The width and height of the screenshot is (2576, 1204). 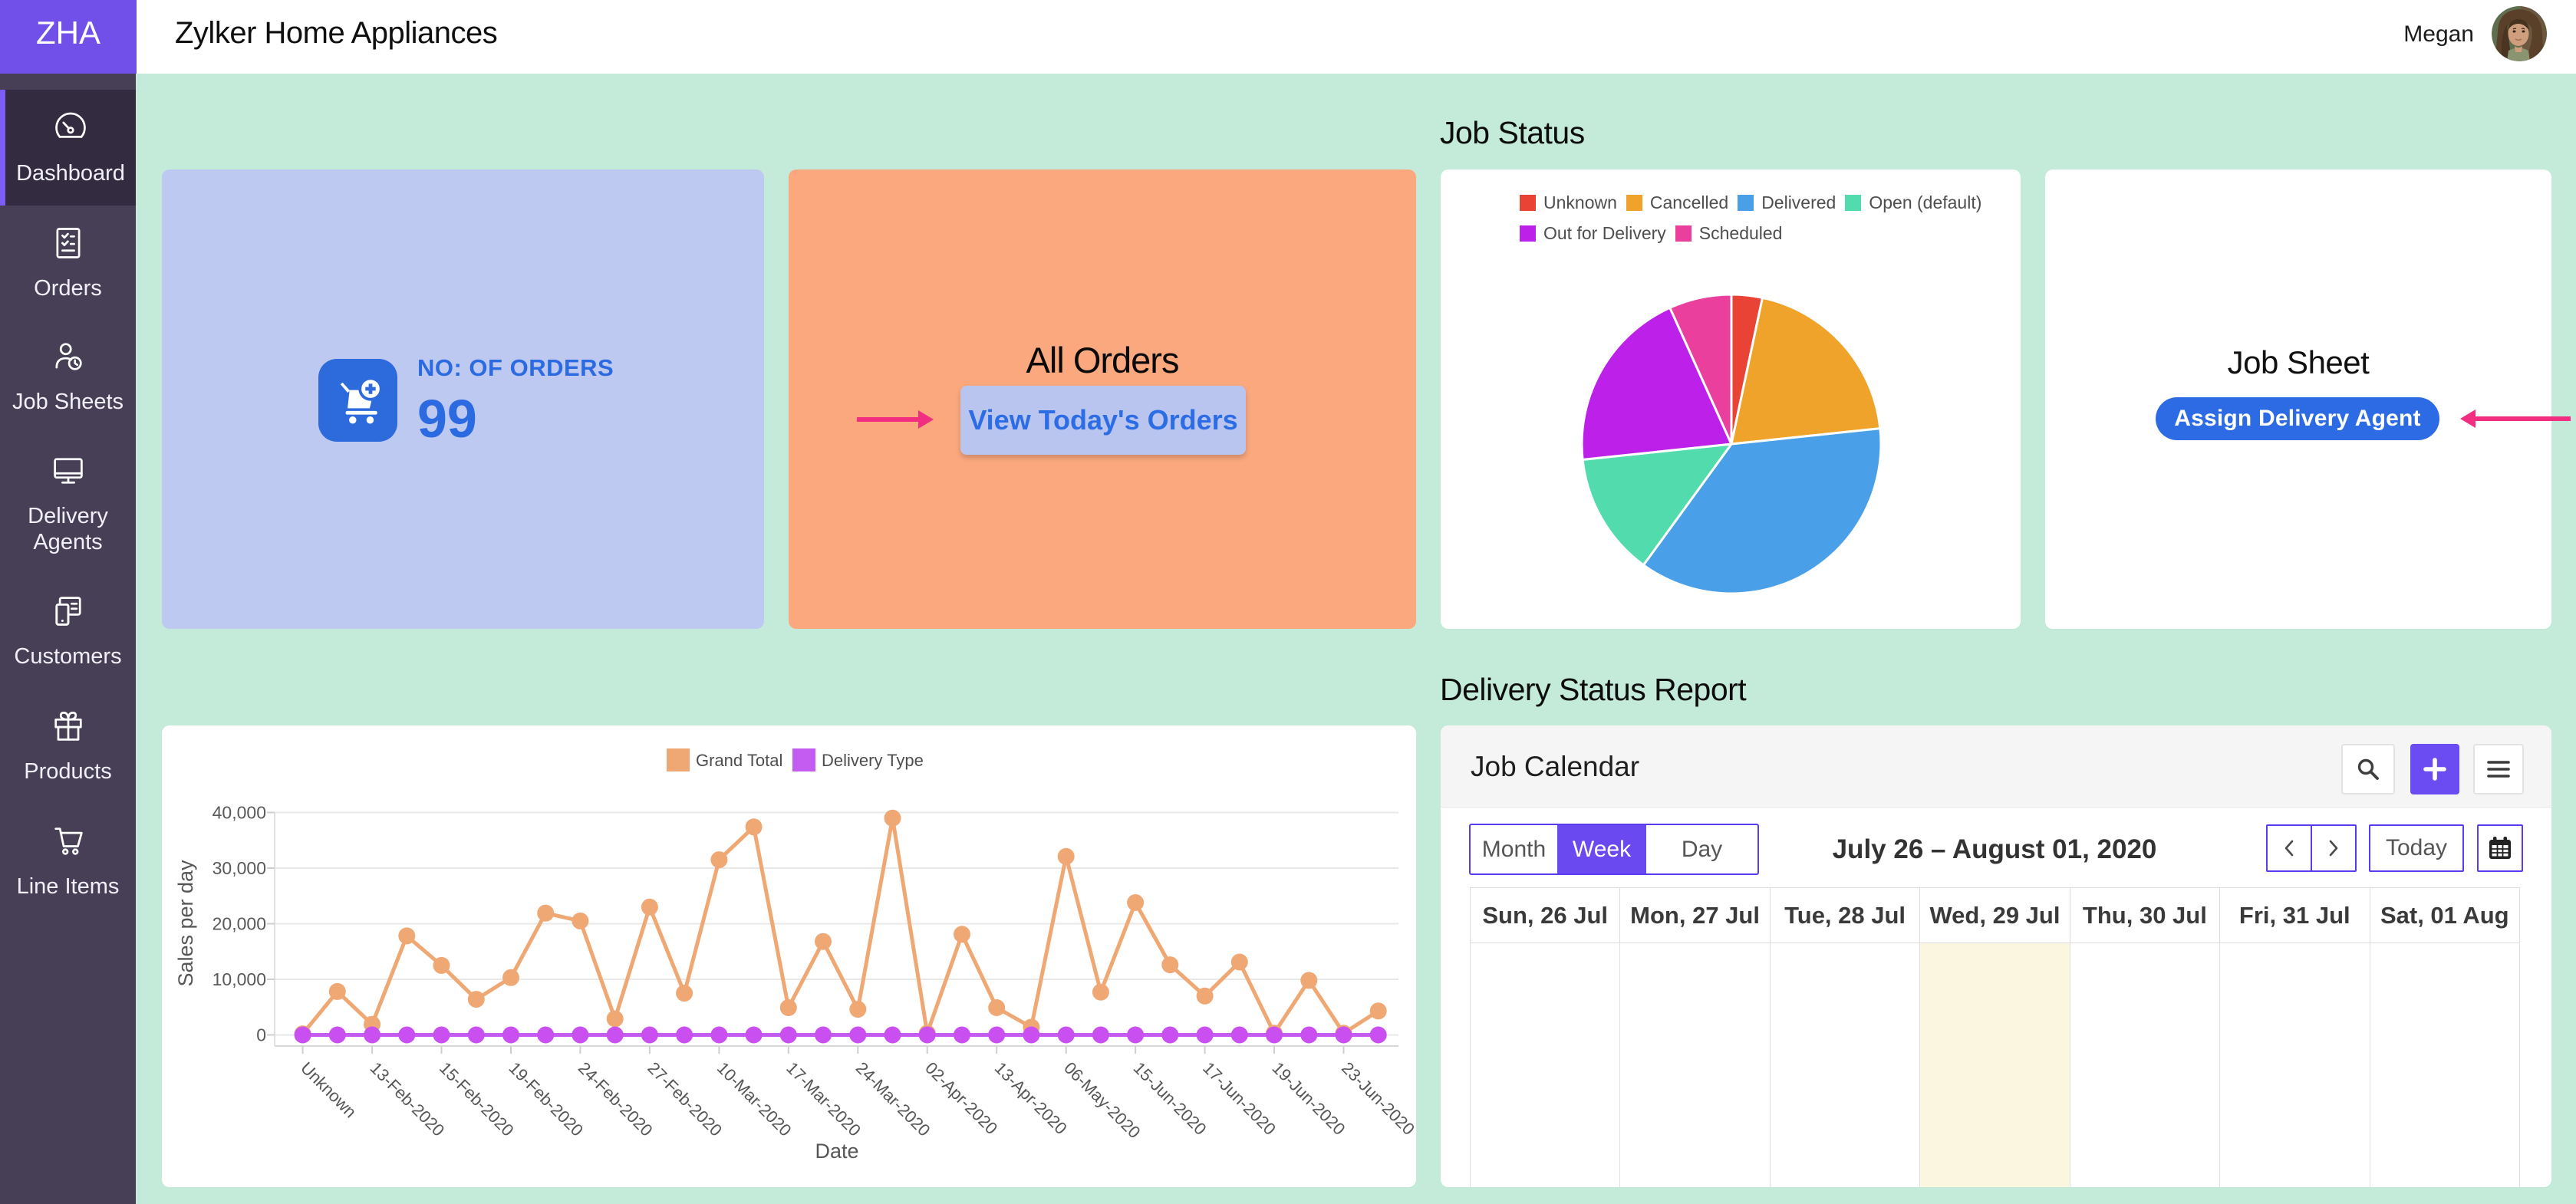 What do you see at coordinates (239, 868) in the screenshot?
I see `svg-text: 30,000` at bounding box center [239, 868].